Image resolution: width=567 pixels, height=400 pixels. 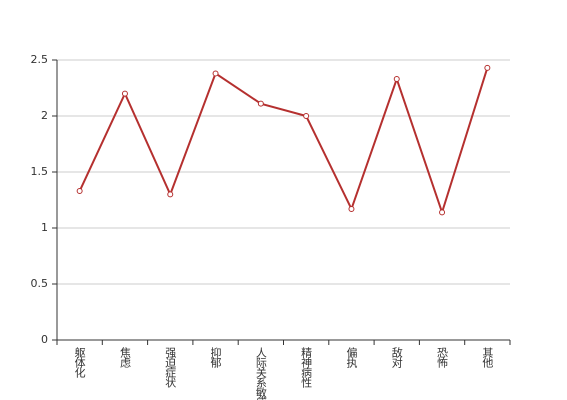 What do you see at coordinates (442, 357) in the screenshot?
I see `x-tick-label: 恐怖` at bounding box center [442, 357].